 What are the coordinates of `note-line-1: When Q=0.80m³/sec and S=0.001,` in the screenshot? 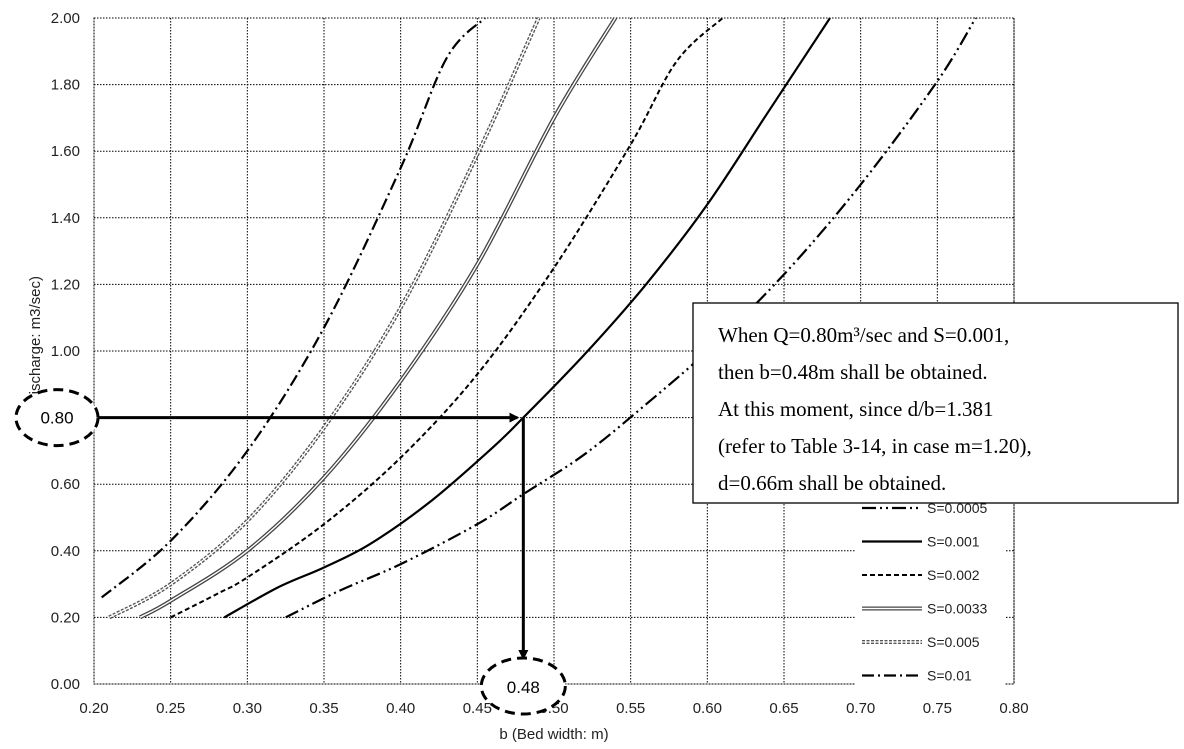 It's located at (863, 335).